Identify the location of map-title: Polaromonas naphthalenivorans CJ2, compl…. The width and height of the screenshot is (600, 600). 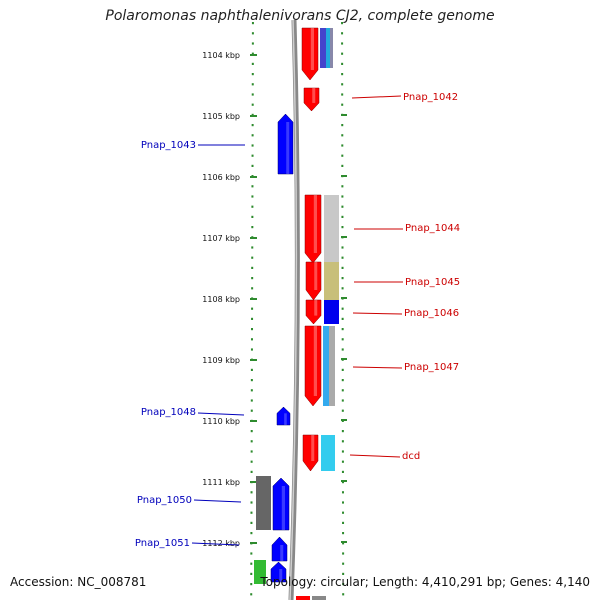
(300, 16).